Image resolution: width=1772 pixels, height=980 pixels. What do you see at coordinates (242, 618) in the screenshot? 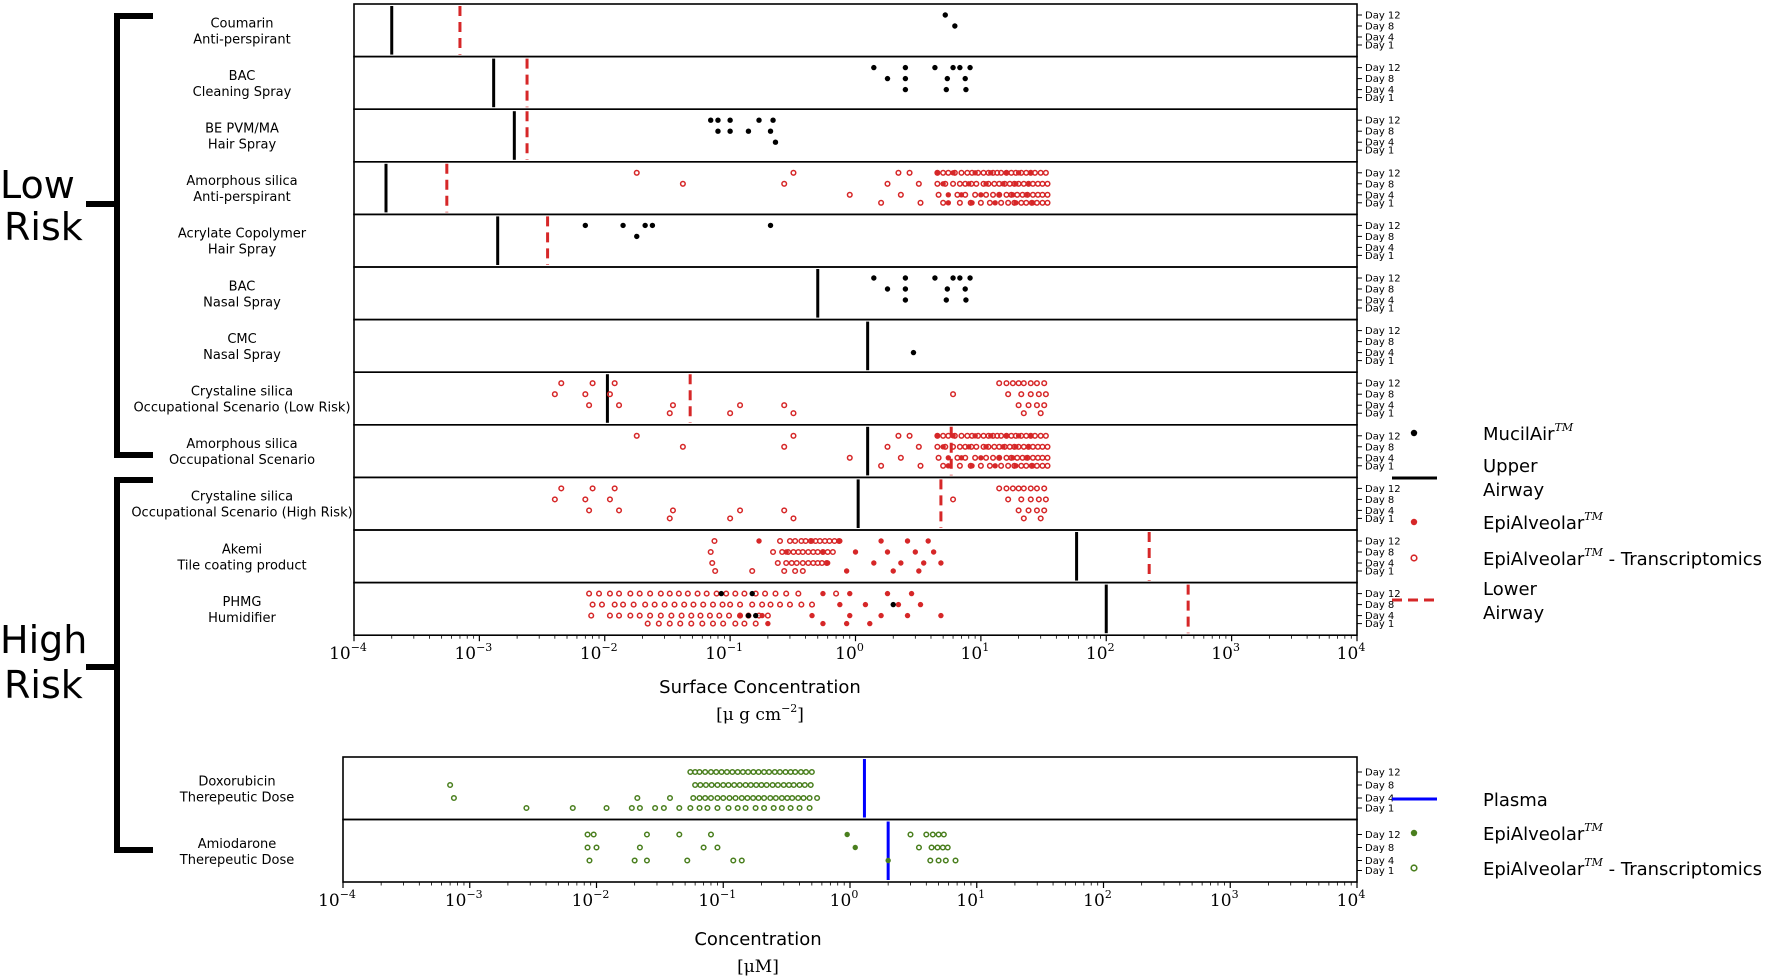
I see `row-sublabel-phmg-12: Humidifier` at bounding box center [242, 618].